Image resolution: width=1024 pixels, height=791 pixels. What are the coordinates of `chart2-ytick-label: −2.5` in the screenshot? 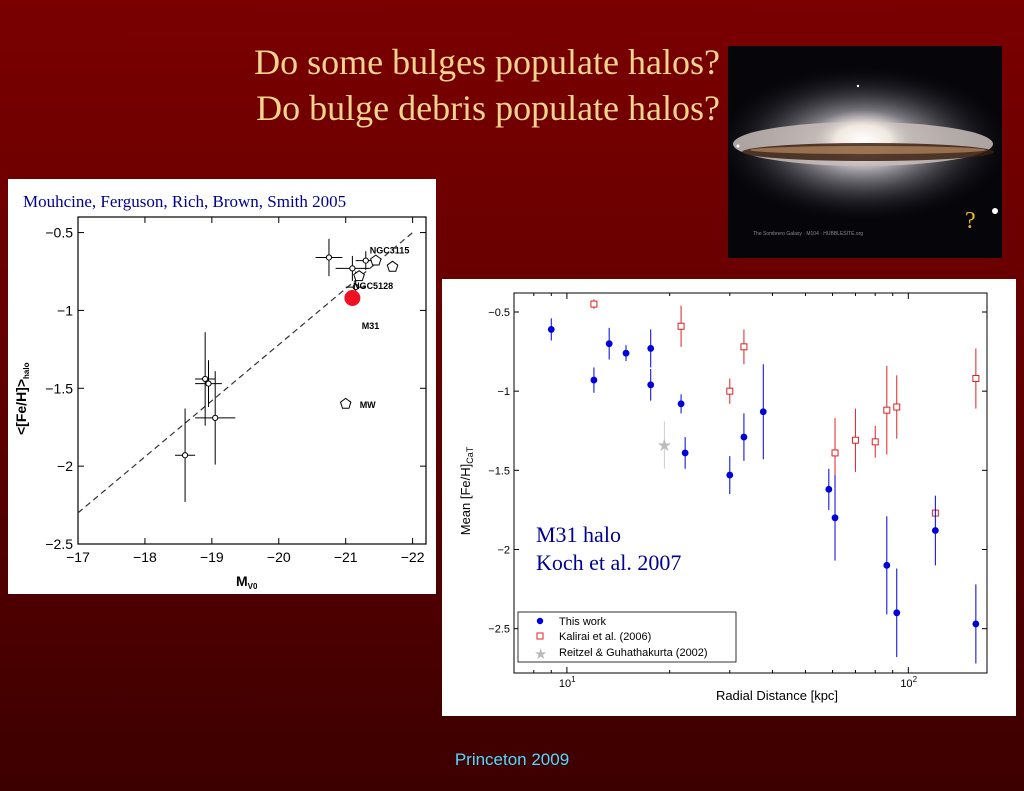 It's located at (499, 630).